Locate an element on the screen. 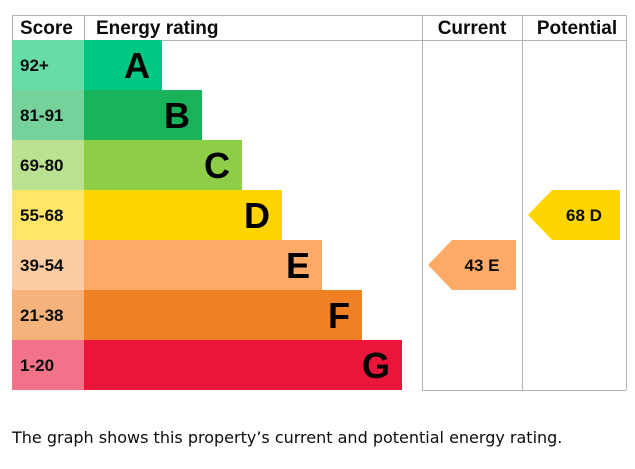 Image resolution: width=635 pixels, height=469 pixels. current-rating-label: 43 E is located at coordinates (482, 265).